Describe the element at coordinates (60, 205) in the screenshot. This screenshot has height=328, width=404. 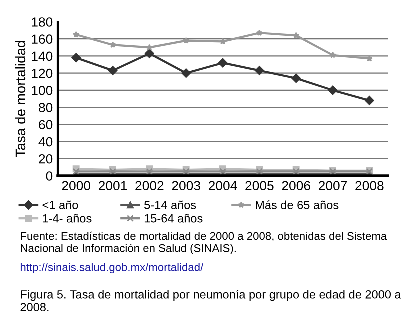
I see `legend-label: <1 año` at that location.